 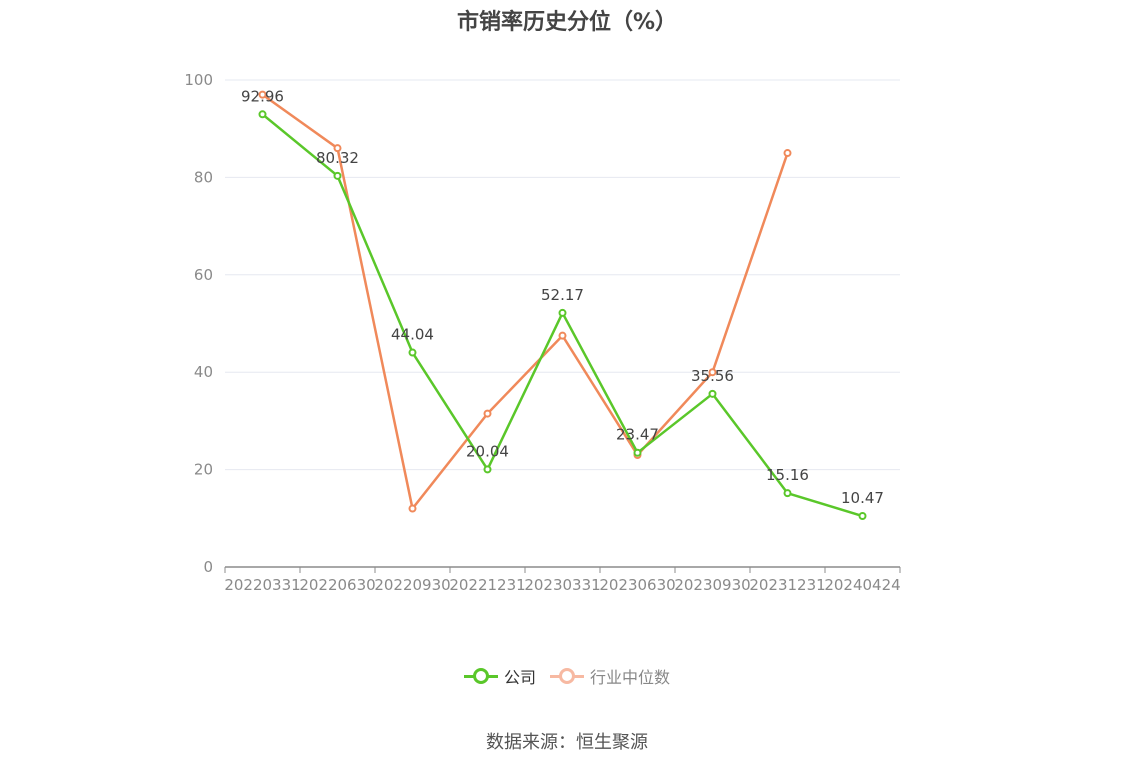 What do you see at coordinates (862, 498) in the screenshot?
I see `data-label: 10.47` at bounding box center [862, 498].